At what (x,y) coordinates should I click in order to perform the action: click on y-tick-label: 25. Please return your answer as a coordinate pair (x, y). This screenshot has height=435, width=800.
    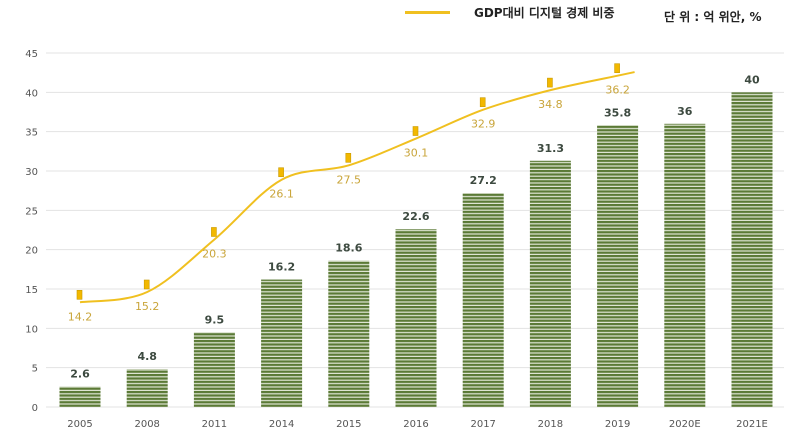
    Looking at the image, I should click on (31, 211).